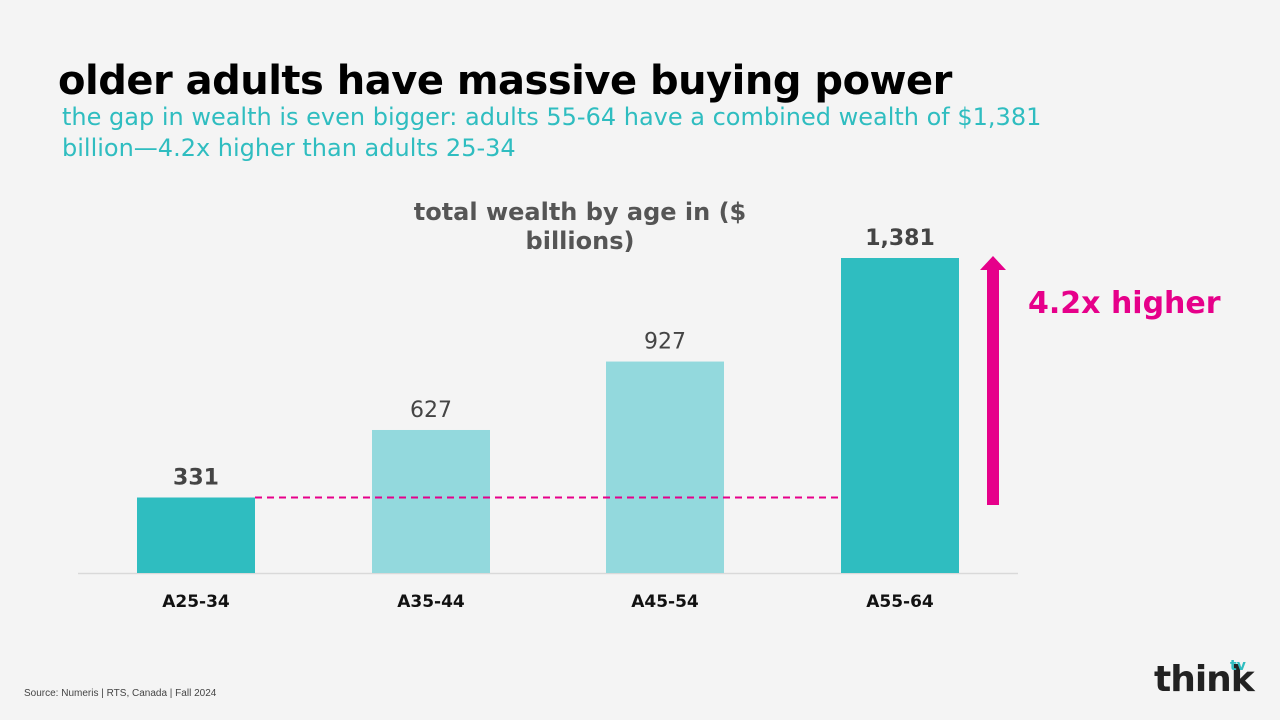 The image size is (1280, 720). What do you see at coordinates (1204, 679) in the screenshot?
I see `thinktv-logo: think` at bounding box center [1204, 679].